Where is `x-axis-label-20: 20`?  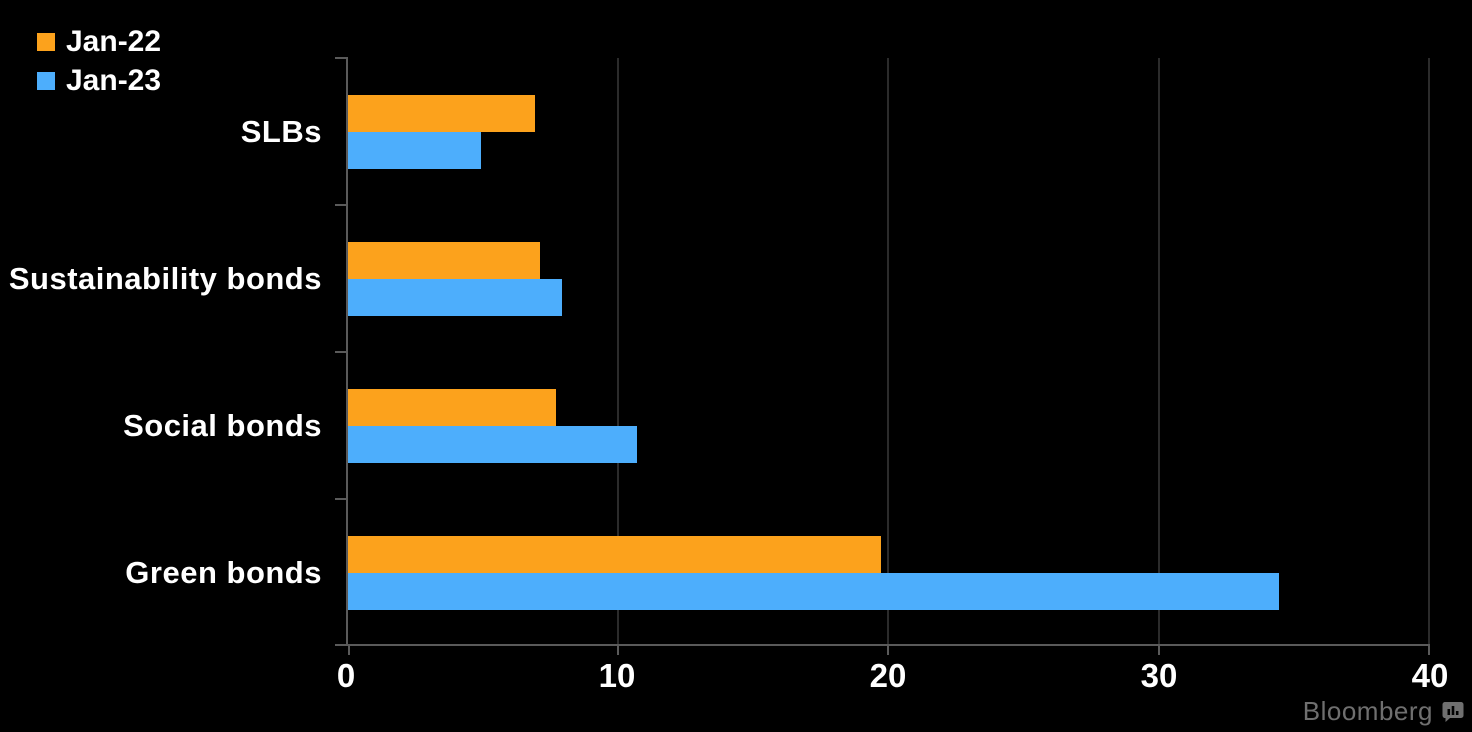
x-axis-label-20: 20 is located at coordinates (888, 675).